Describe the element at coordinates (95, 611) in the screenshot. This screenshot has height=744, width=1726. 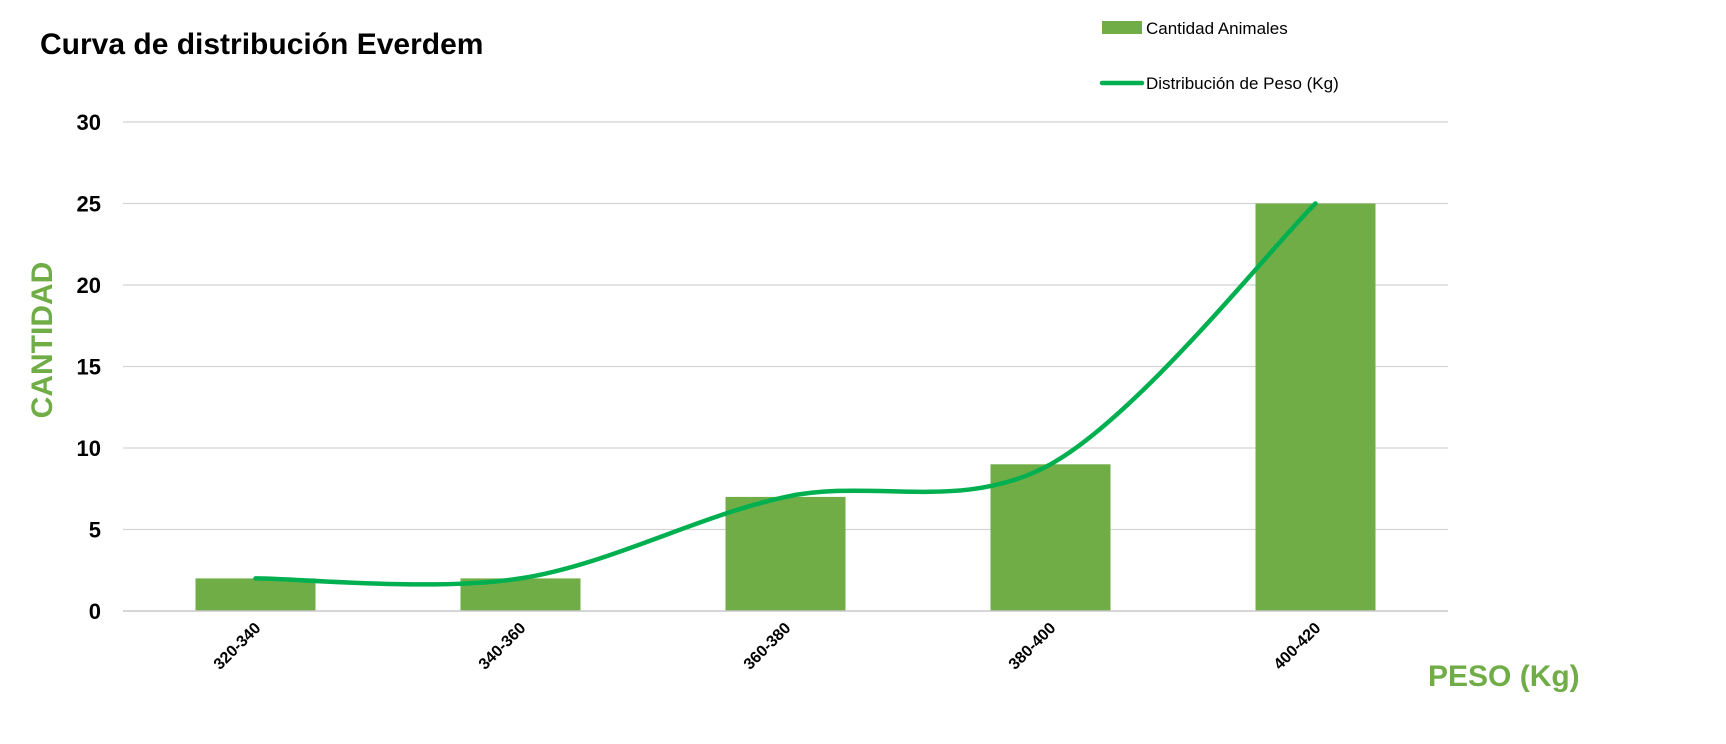
I see `y-tick-label: 0` at that location.